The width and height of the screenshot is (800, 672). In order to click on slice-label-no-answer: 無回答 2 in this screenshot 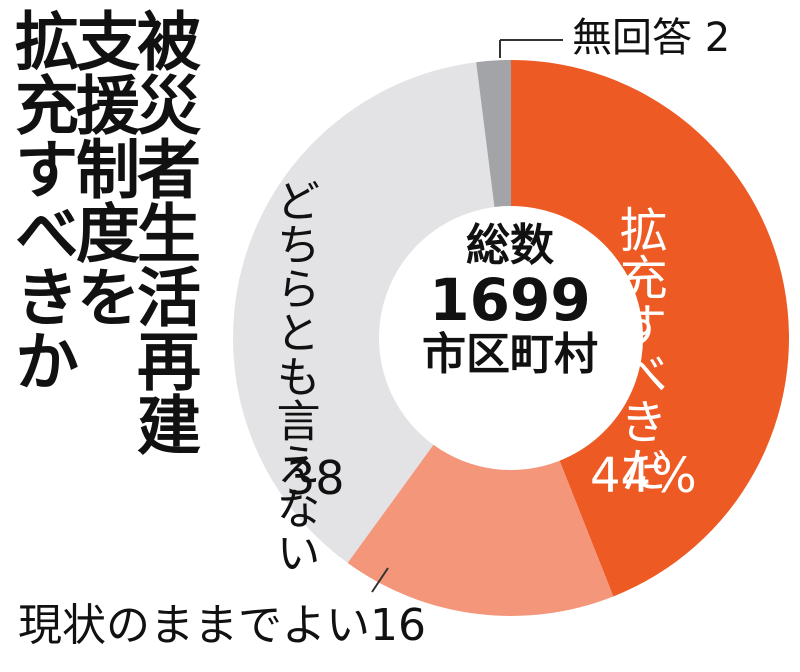, I will do `click(651, 38)`.